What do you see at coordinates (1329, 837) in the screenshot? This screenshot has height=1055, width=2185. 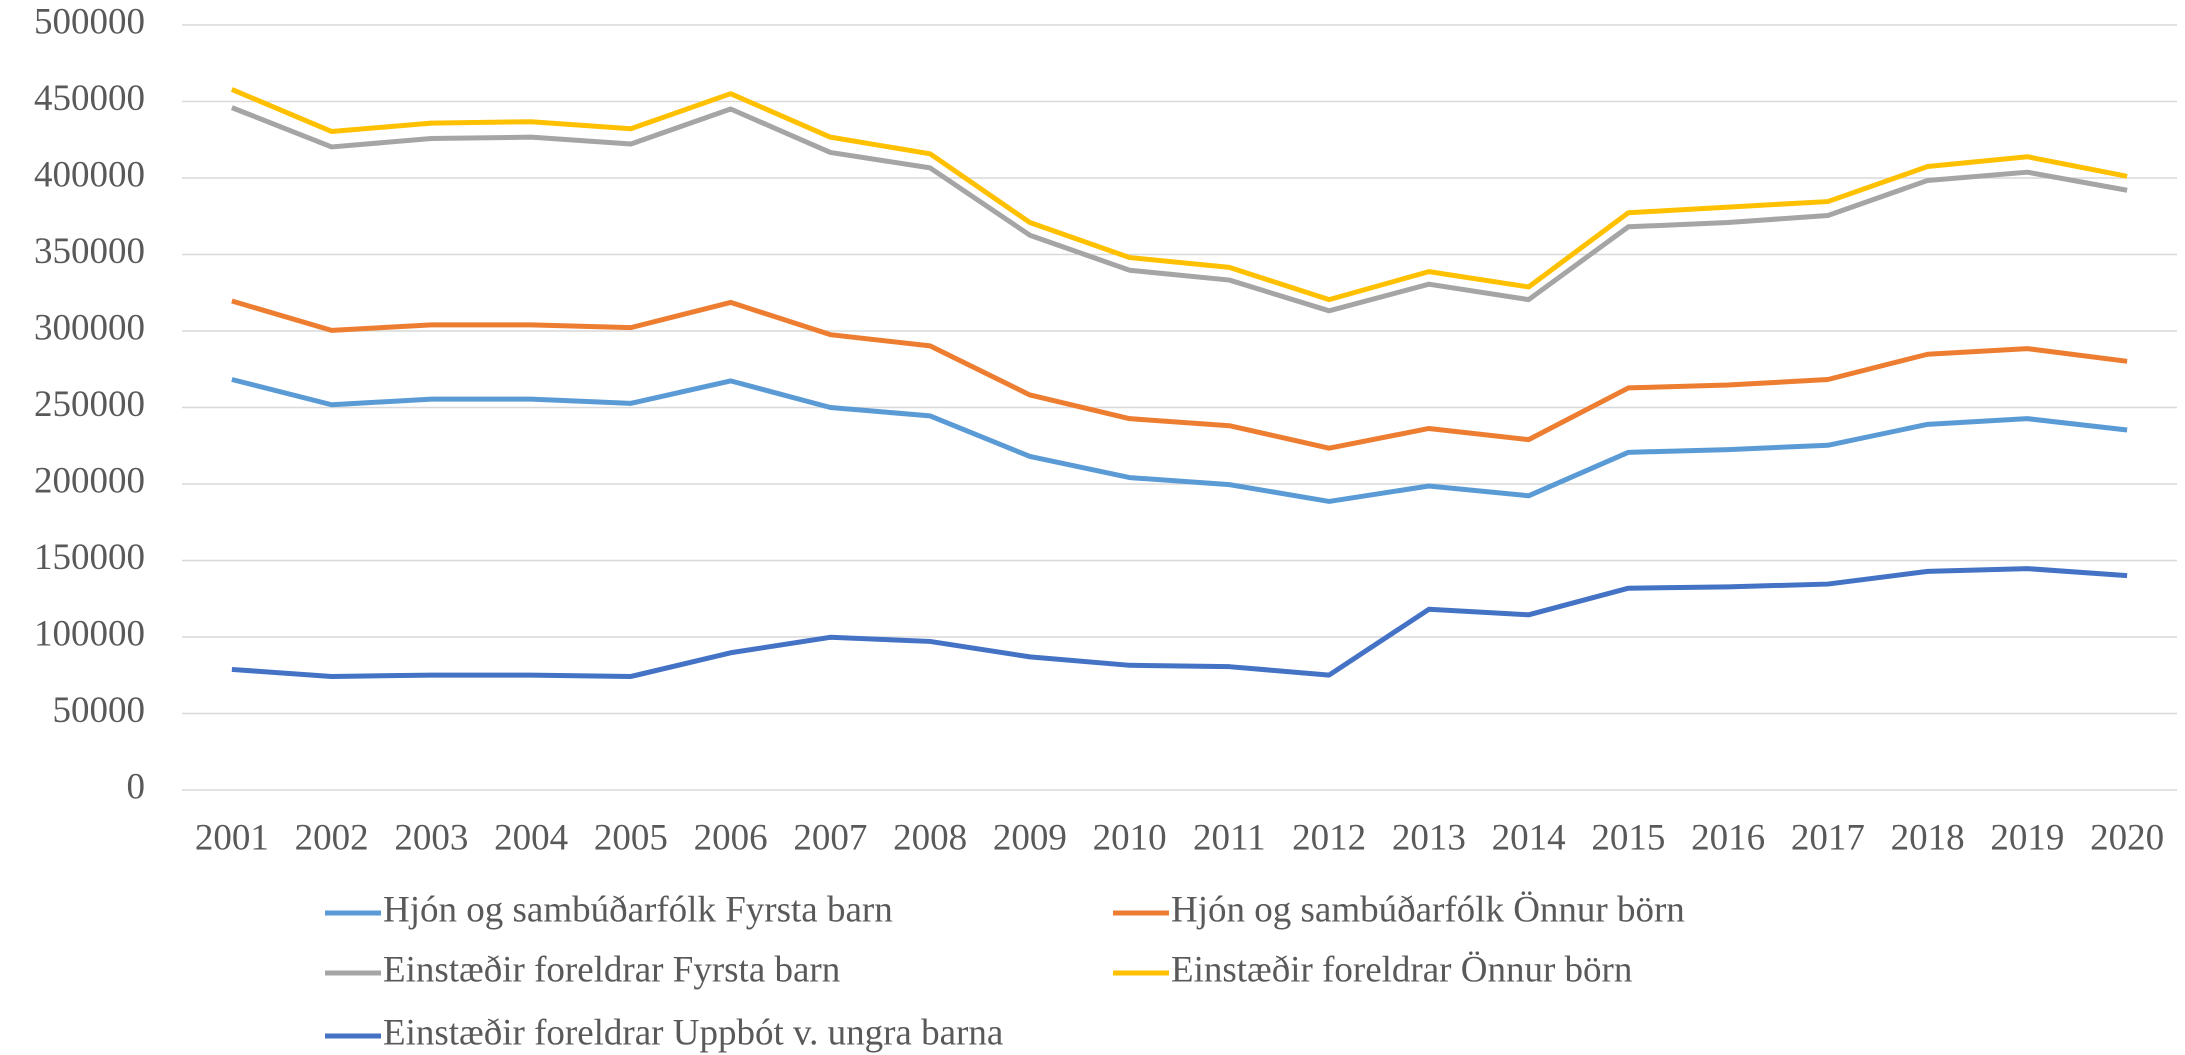 I see `x-tick-label: 2012` at bounding box center [1329, 837].